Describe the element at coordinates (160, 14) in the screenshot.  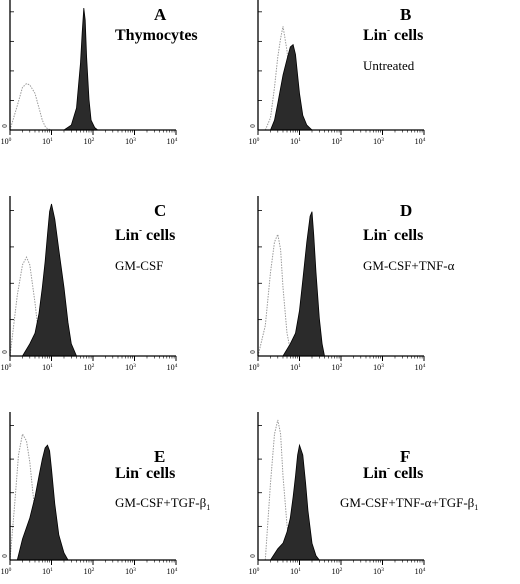
I see `panel-letter: A` at that location.